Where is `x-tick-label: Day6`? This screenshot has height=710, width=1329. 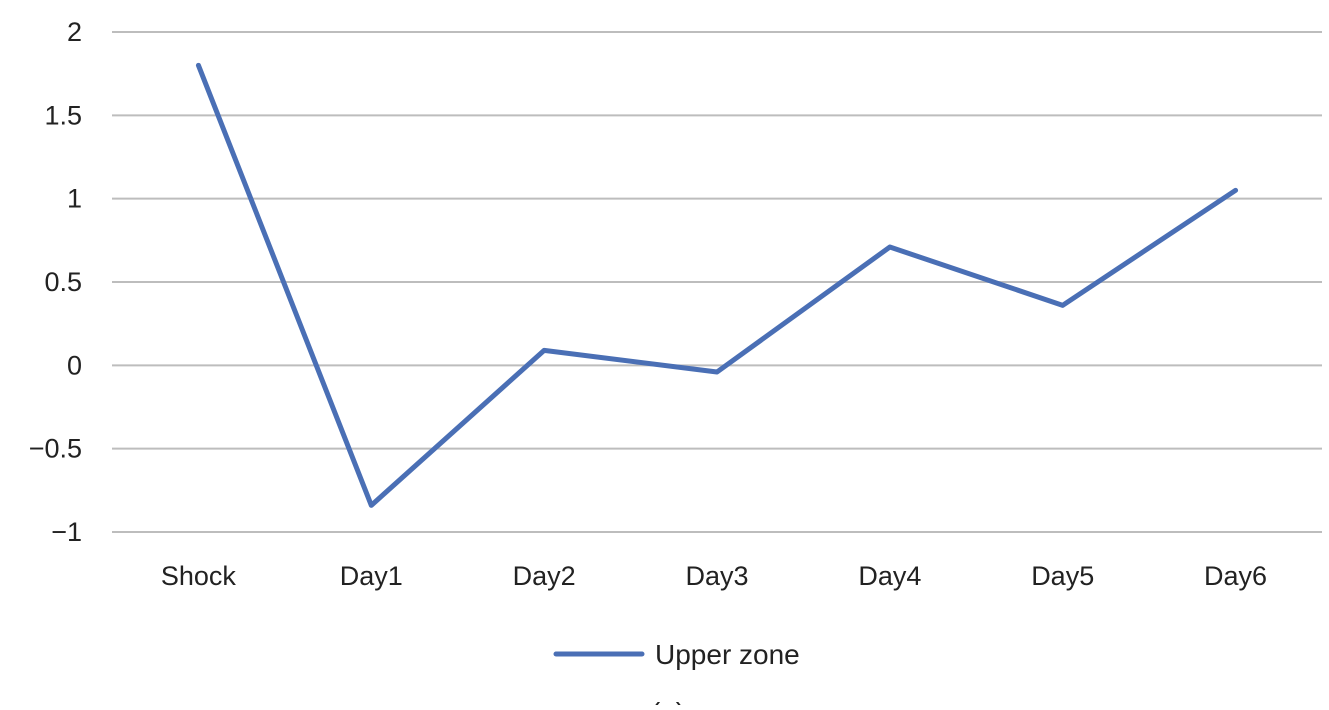 x-tick-label: Day6 is located at coordinates (1235, 576).